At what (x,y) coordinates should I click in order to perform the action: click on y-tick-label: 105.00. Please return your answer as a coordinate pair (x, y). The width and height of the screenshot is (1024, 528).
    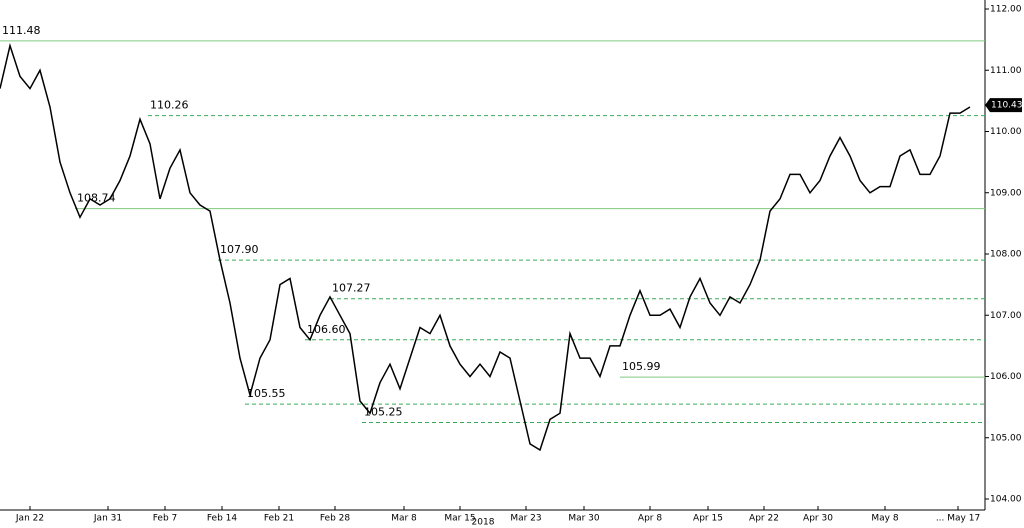
    Looking at the image, I should click on (1006, 438).